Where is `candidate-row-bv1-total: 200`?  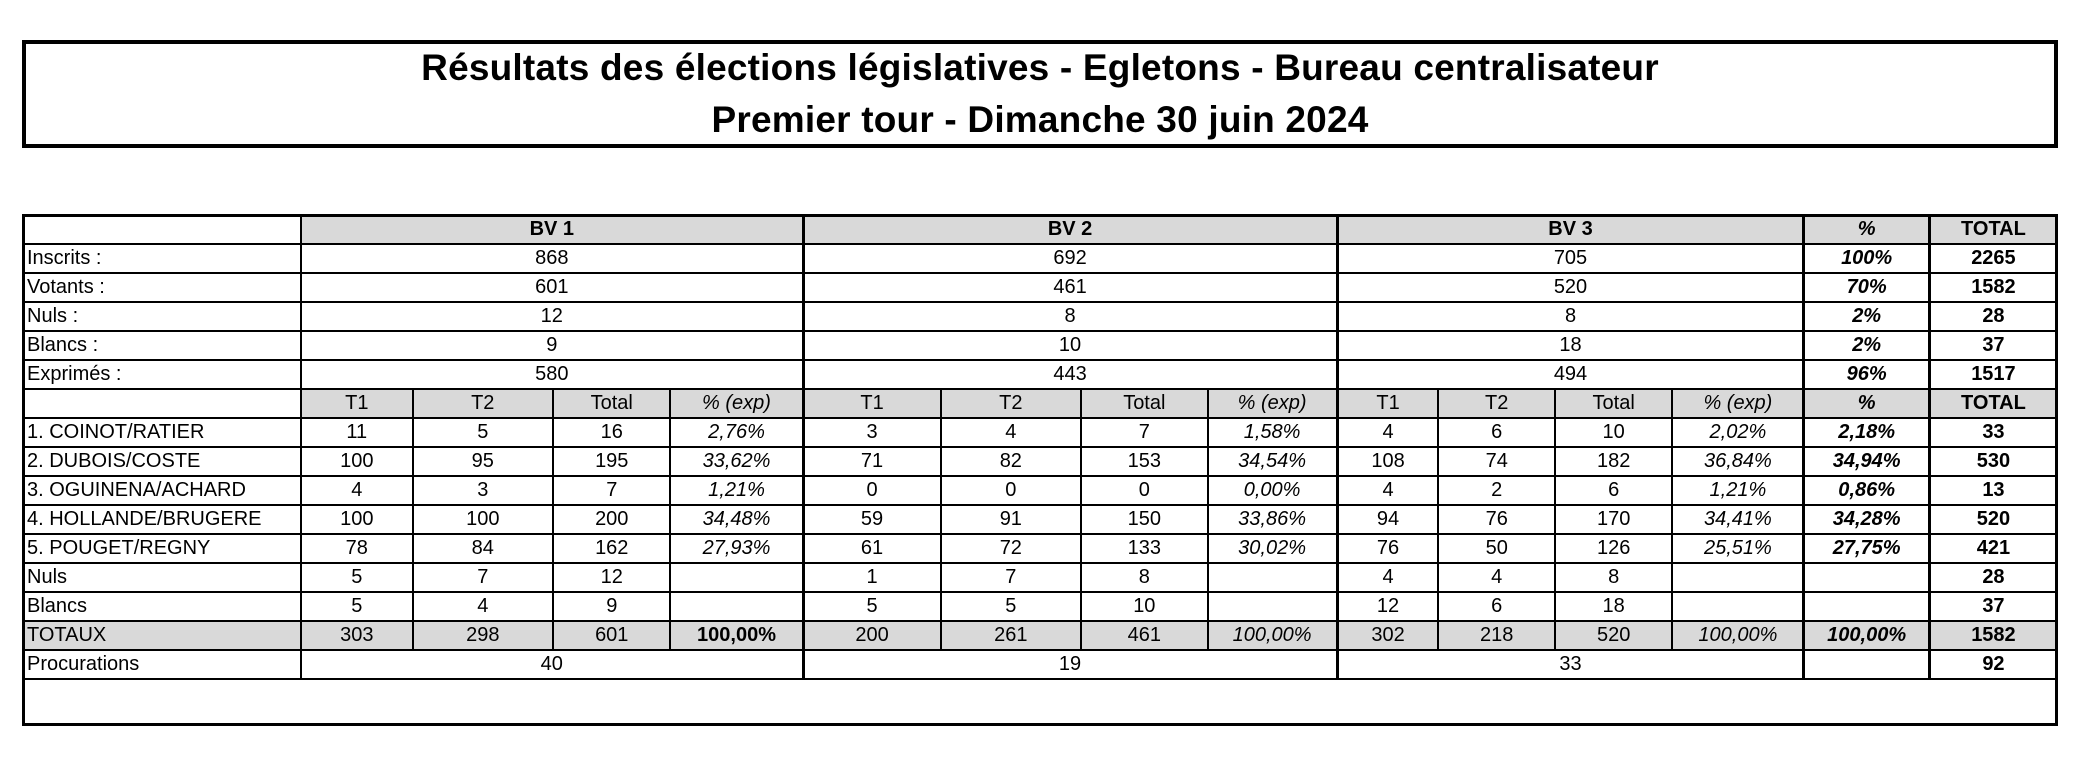
candidate-row-bv1-total: 200 is located at coordinates (612, 519).